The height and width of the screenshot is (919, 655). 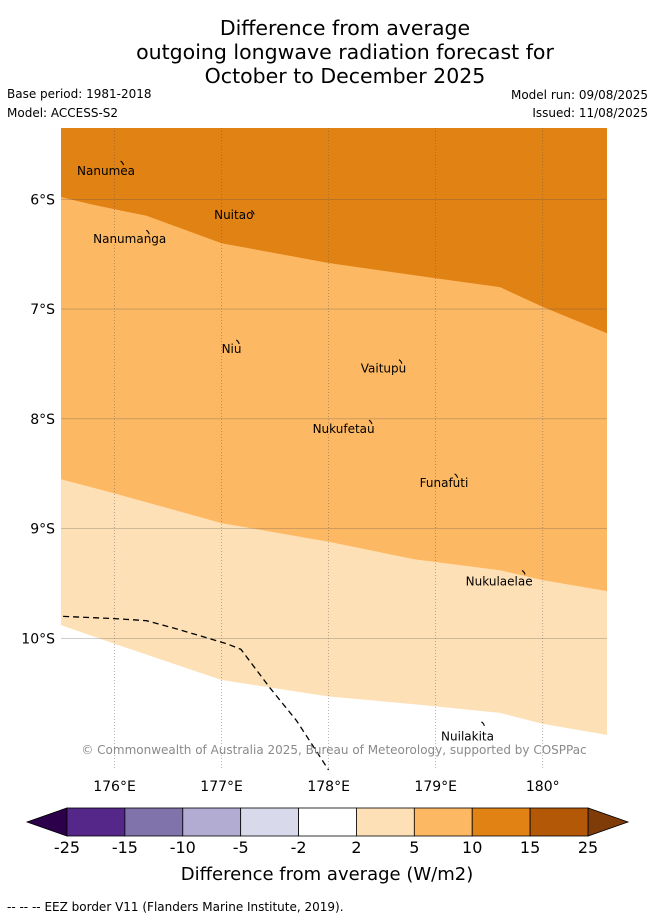 What do you see at coordinates (530, 847) in the screenshot?
I see `colorbar-tick-label: 15` at bounding box center [530, 847].